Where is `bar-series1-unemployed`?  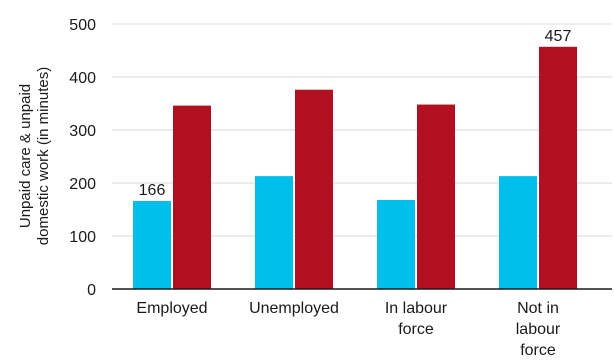
bar-series1-unemployed is located at coordinates (274, 232).